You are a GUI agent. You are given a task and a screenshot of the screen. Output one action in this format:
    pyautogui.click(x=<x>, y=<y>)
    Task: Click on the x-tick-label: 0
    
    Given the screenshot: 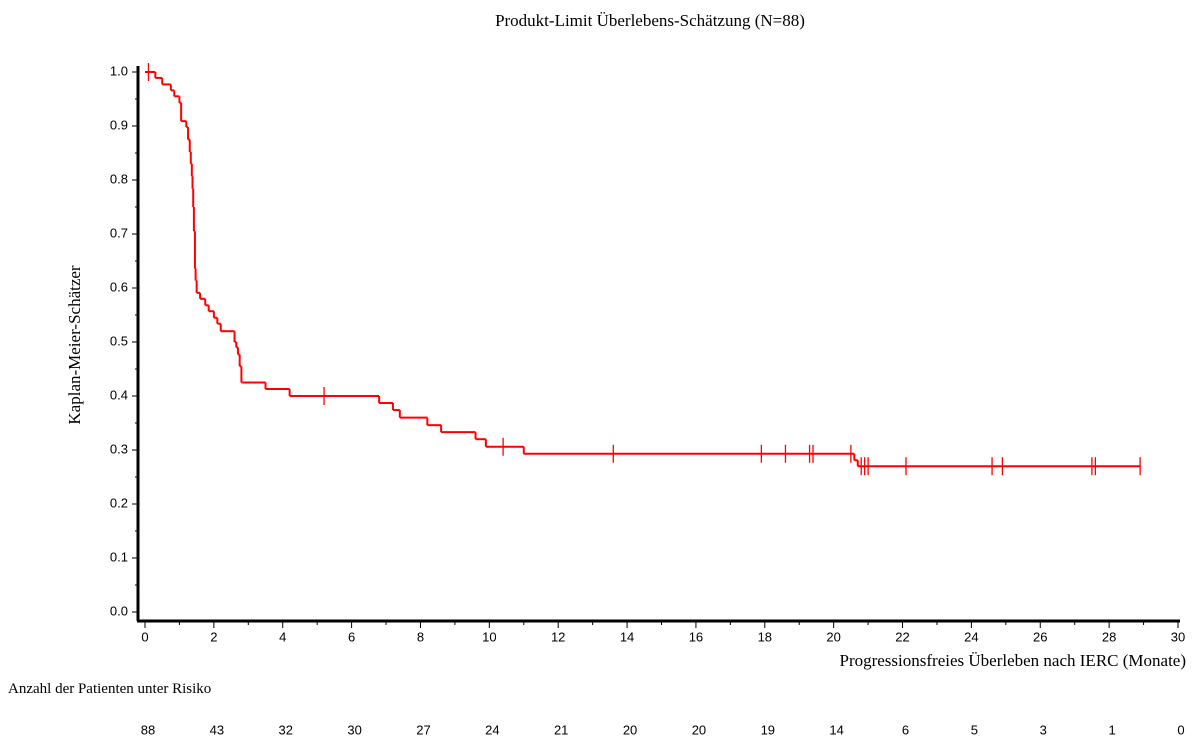 What is the action you would take?
    pyautogui.click(x=144, y=636)
    